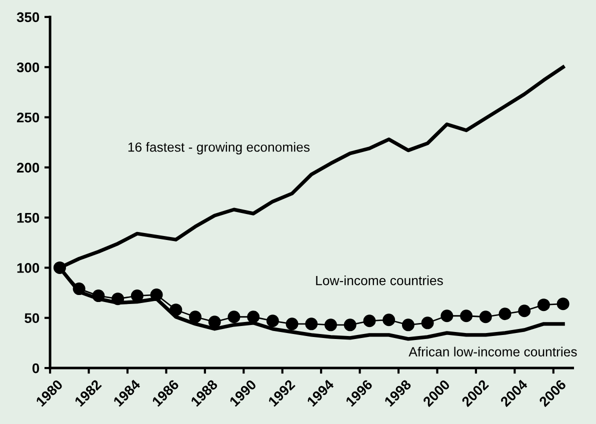 Image resolution: width=596 pixels, height=424 pixels. Describe the element at coordinates (379, 281) in the screenshot. I see `annotation: Low-income countries` at that location.